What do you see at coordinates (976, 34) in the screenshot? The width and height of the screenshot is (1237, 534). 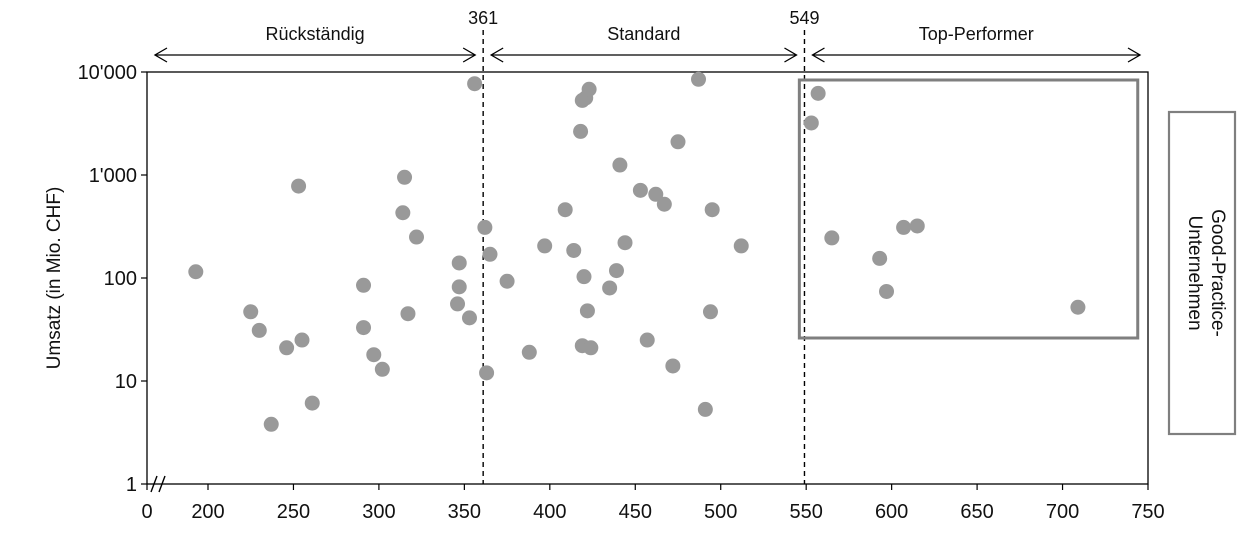 I see `segment-label: Top-Performer` at bounding box center [976, 34].